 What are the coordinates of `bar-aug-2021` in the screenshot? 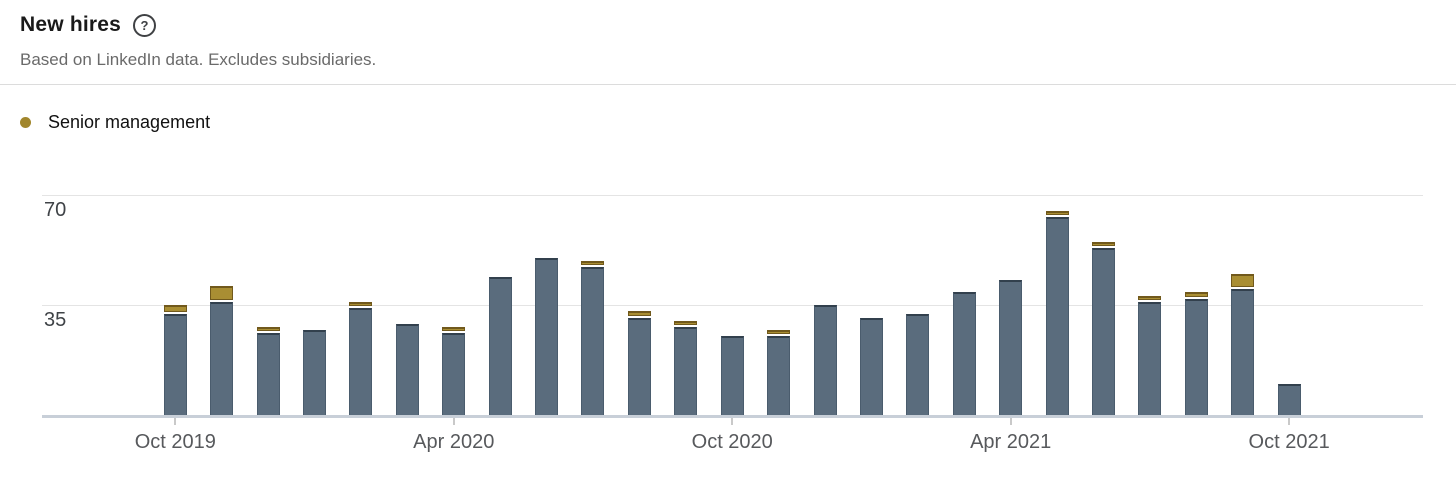 It's located at (1196, 353).